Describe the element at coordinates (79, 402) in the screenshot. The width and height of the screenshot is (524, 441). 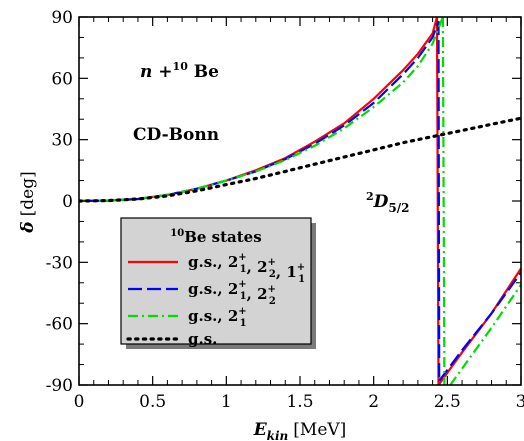
I see `x-tick-label: 0` at that location.